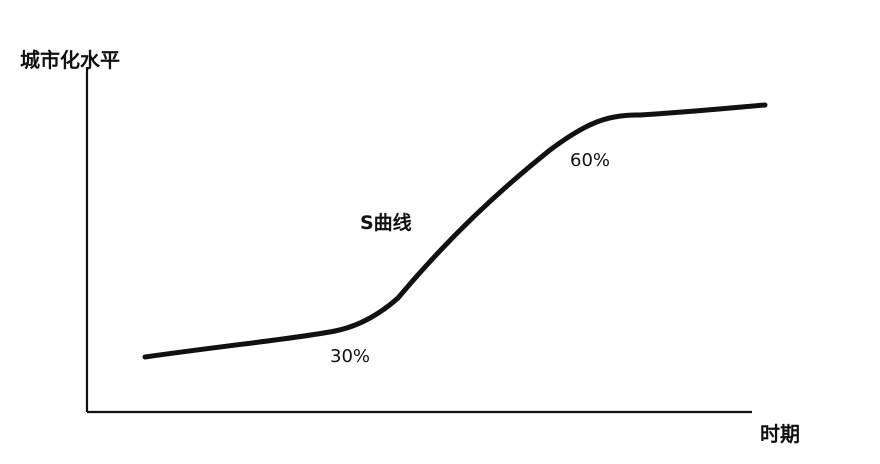  I want to click on threshold-high-label: 60%, so click(590, 160).